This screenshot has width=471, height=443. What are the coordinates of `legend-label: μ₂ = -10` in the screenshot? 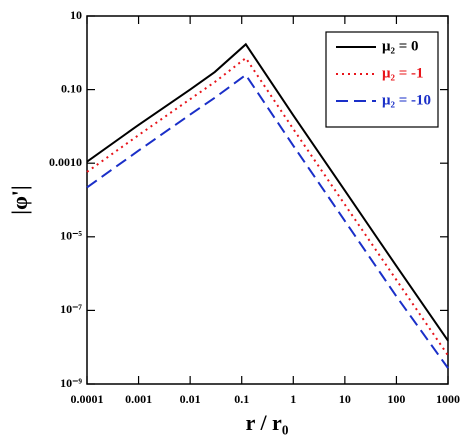 It's located at (406, 100).